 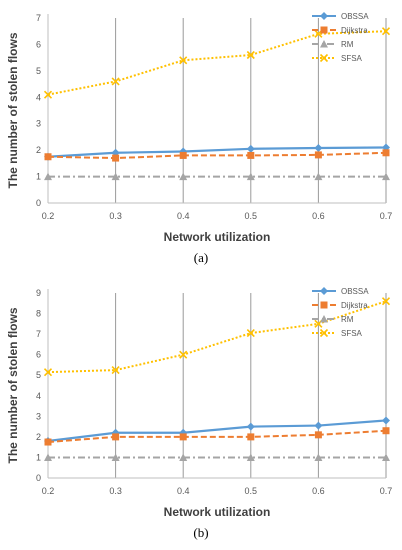 What do you see at coordinates (251, 491) in the screenshot?
I see `x-tick-label: 0.5` at bounding box center [251, 491].